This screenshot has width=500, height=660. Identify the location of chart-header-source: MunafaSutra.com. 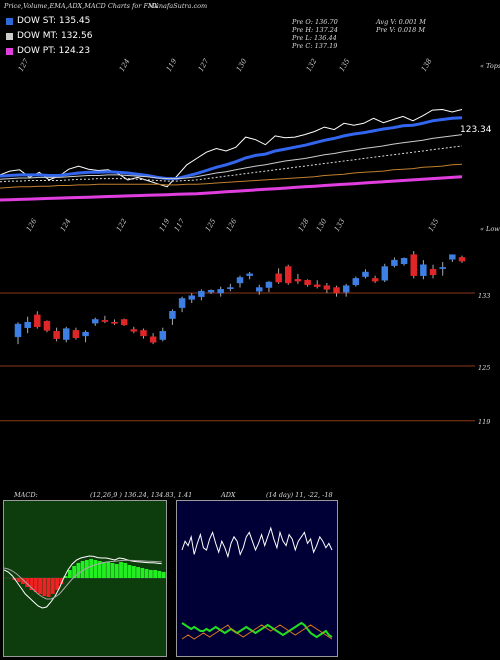
(178, 6).